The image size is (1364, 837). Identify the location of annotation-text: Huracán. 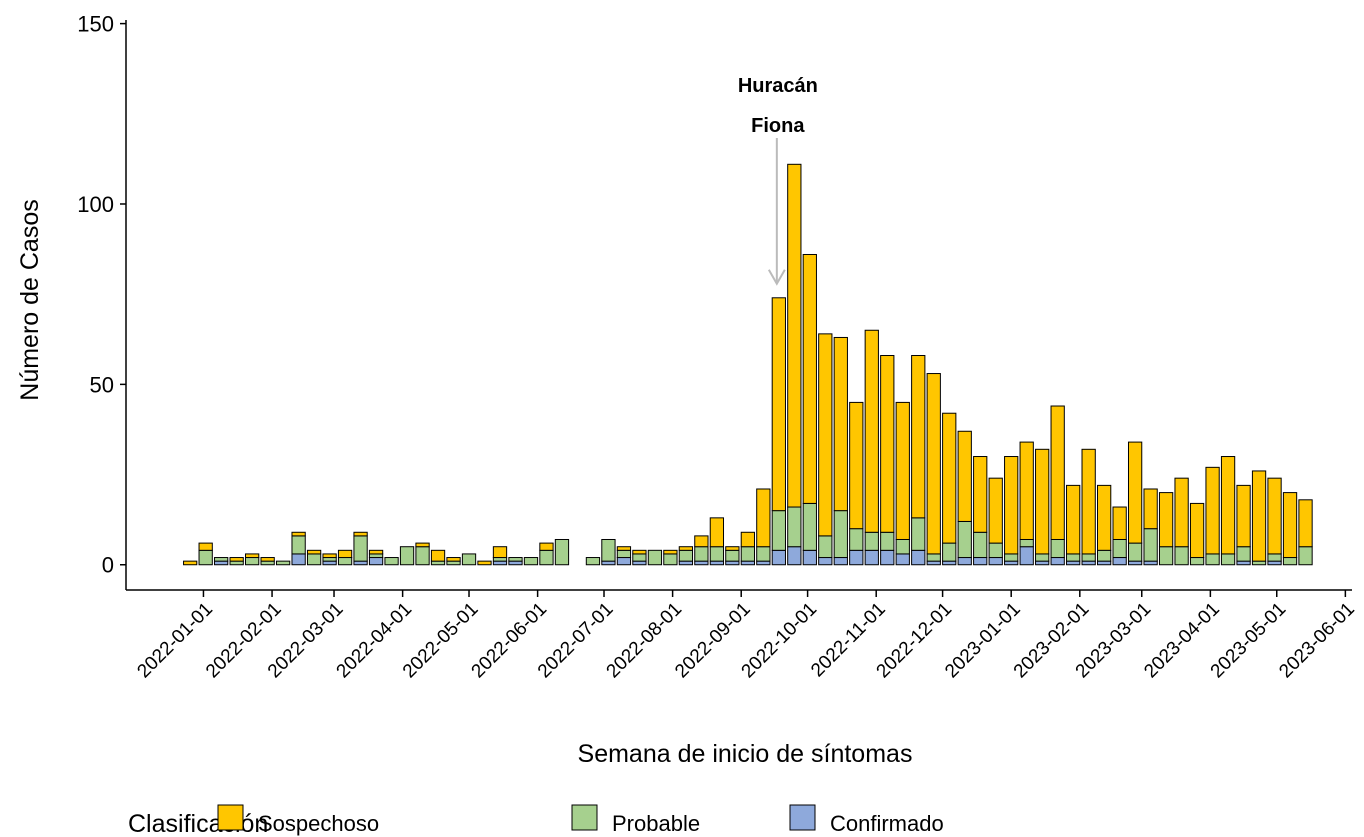
(778, 86).